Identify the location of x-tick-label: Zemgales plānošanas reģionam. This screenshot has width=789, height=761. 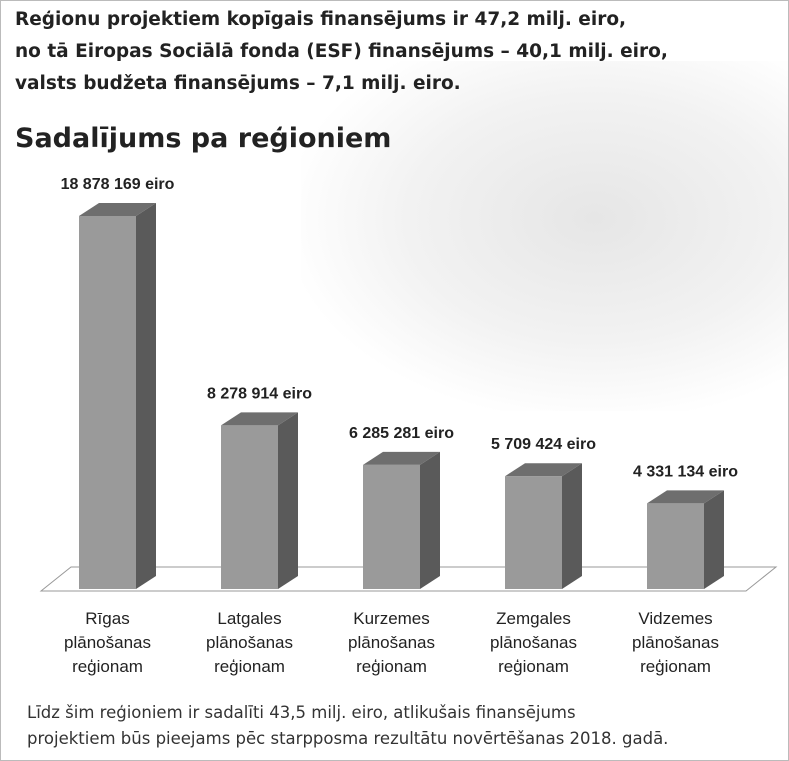
(533, 642).